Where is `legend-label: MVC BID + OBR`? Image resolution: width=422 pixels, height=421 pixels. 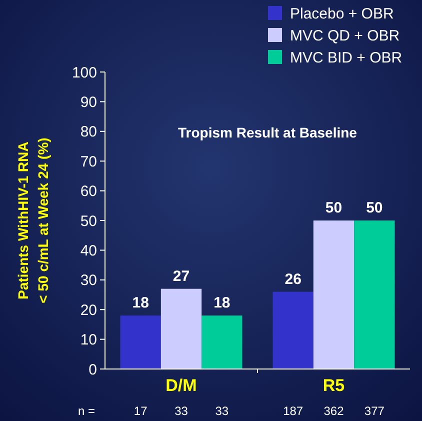 legend-label: MVC BID + OBR is located at coordinates (346, 57).